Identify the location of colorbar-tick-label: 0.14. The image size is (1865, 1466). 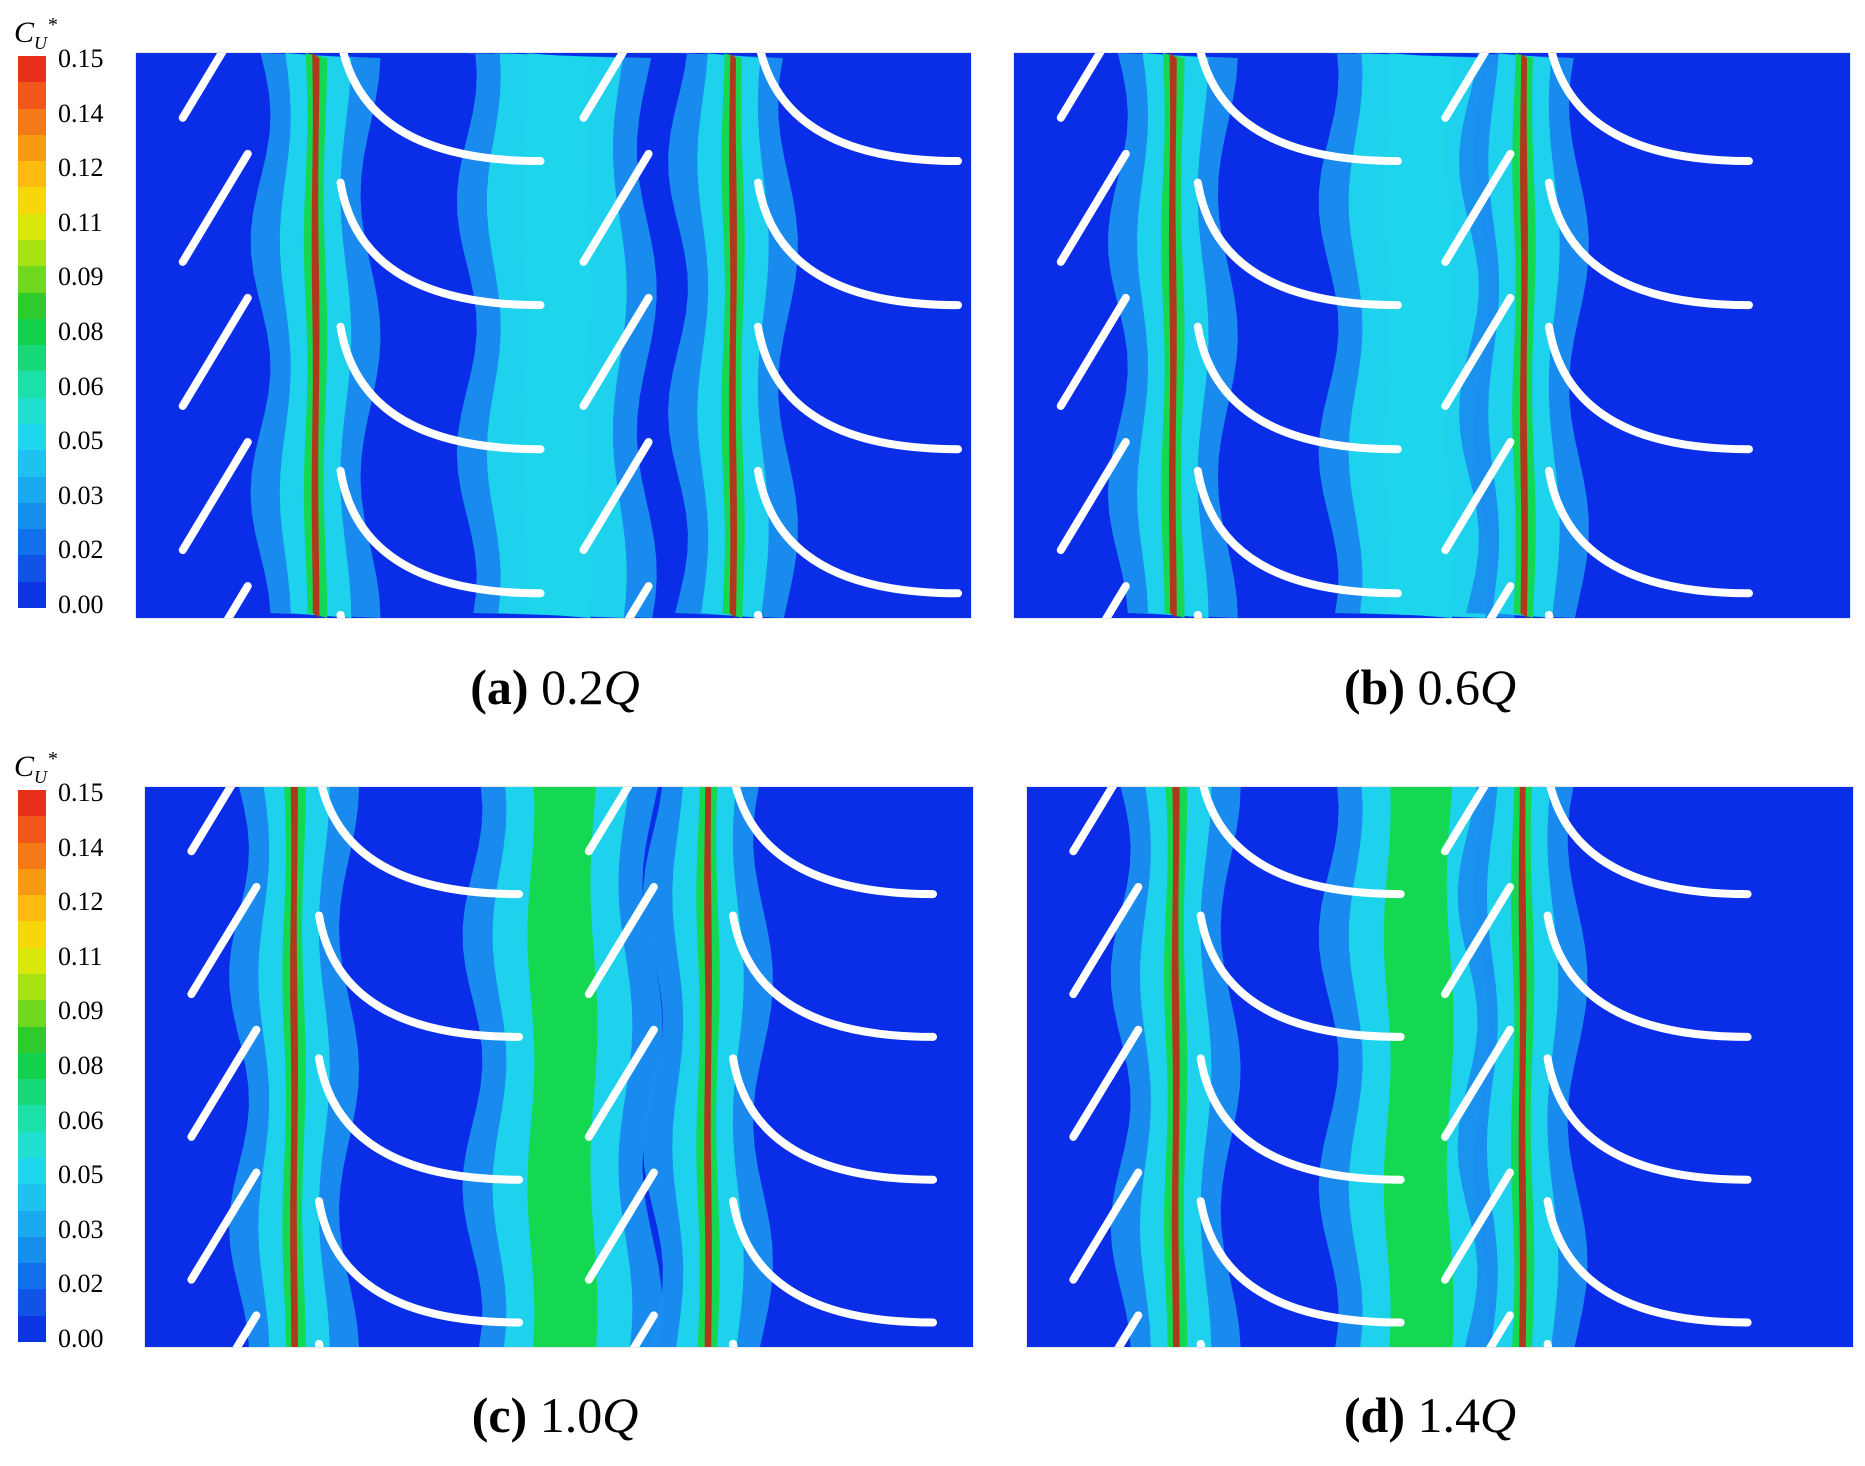
(81, 113).